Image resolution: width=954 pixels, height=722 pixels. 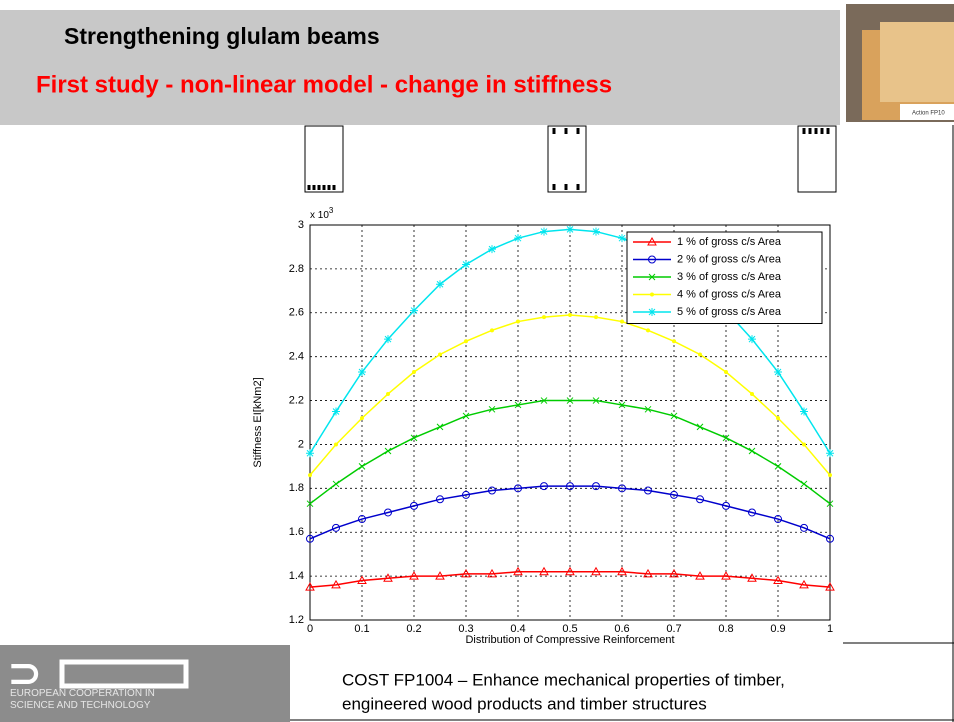 What do you see at coordinates (729, 312) in the screenshot?
I see `legend-label: 5 % of gross c/s Area` at bounding box center [729, 312].